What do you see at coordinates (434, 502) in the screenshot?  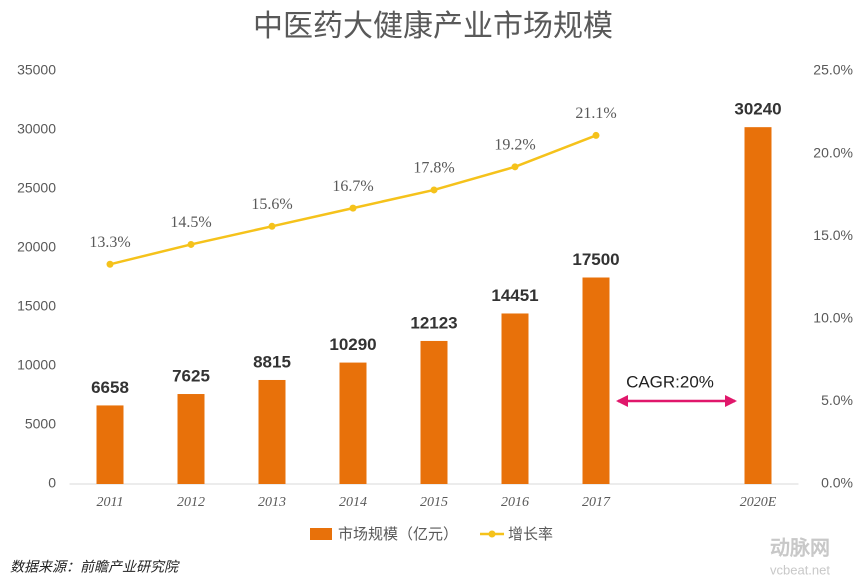 I see `x-tick-label: 2015` at bounding box center [434, 502].